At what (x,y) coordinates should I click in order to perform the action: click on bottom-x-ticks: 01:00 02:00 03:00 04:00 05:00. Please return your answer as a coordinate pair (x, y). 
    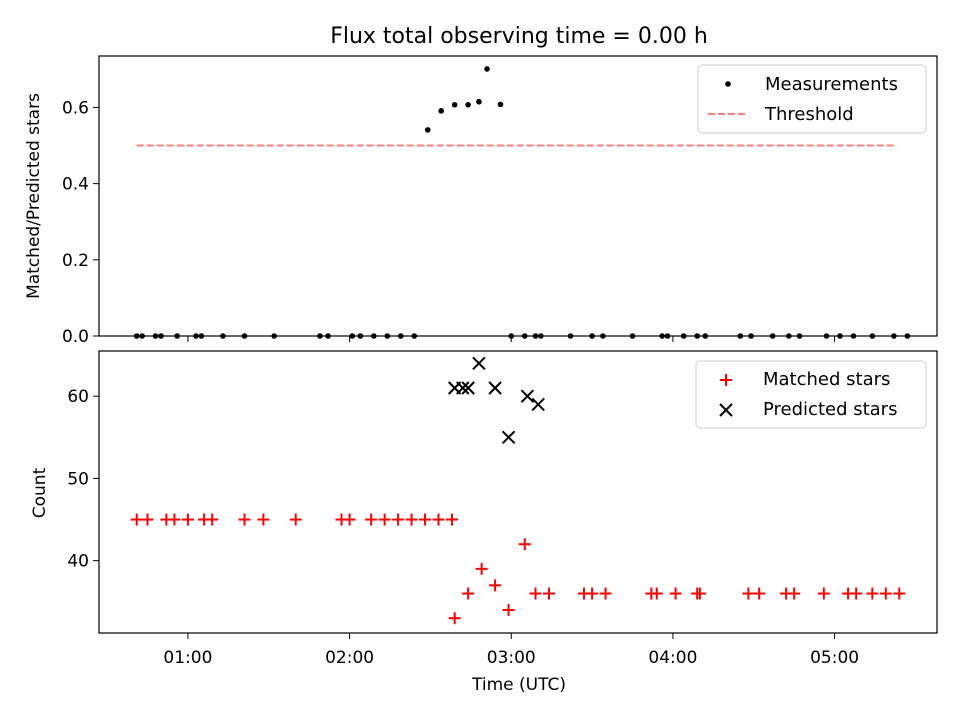
    Looking at the image, I should click on (511, 650).